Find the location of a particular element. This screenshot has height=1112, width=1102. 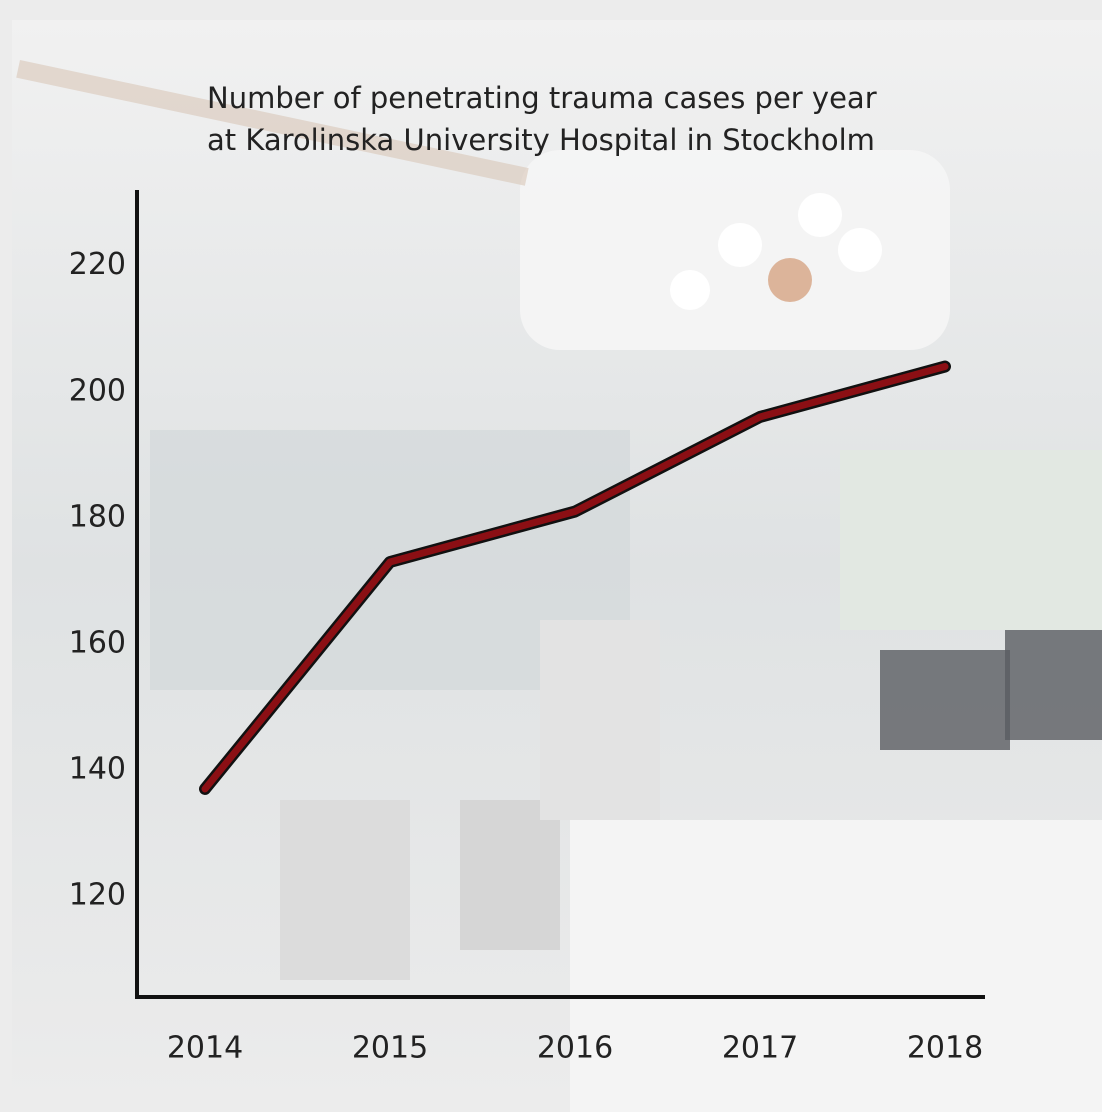

y-tick-label: 140 is located at coordinates (97, 769).